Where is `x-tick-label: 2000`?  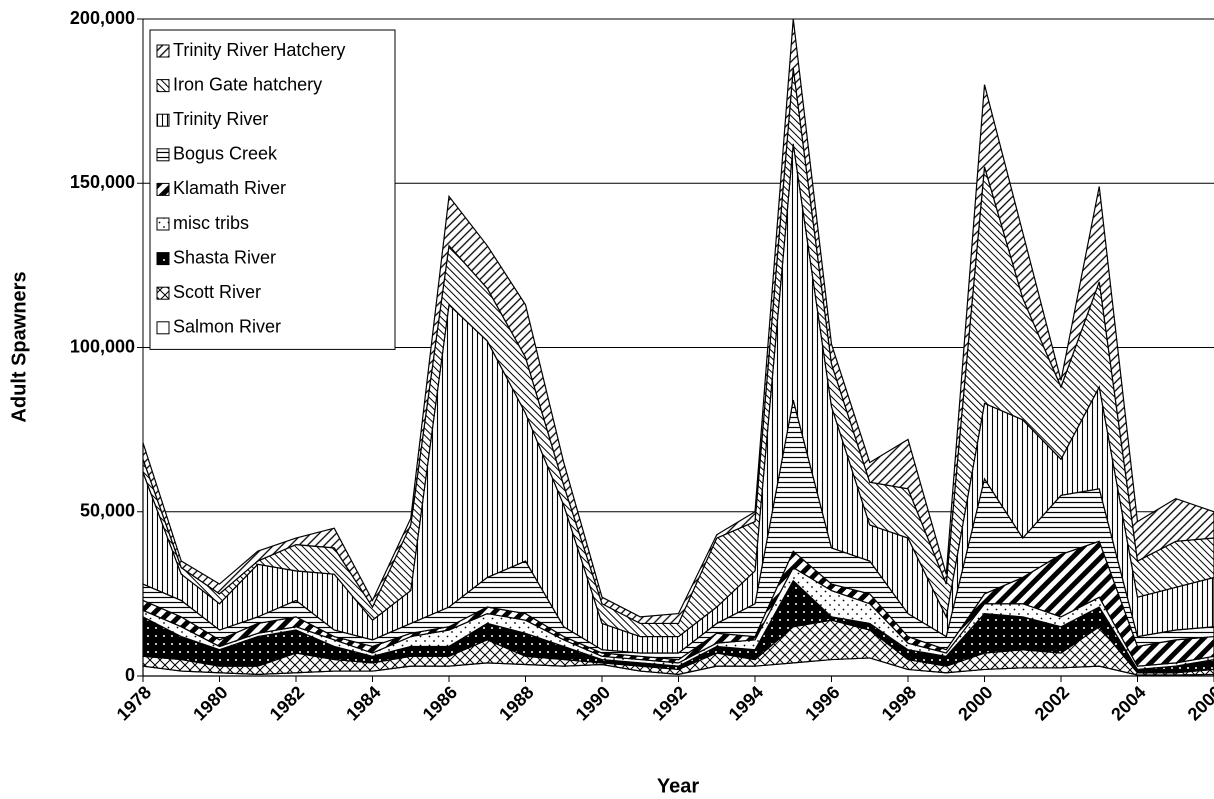
x-tick-label: 2000 is located at coordinates (975, 703).